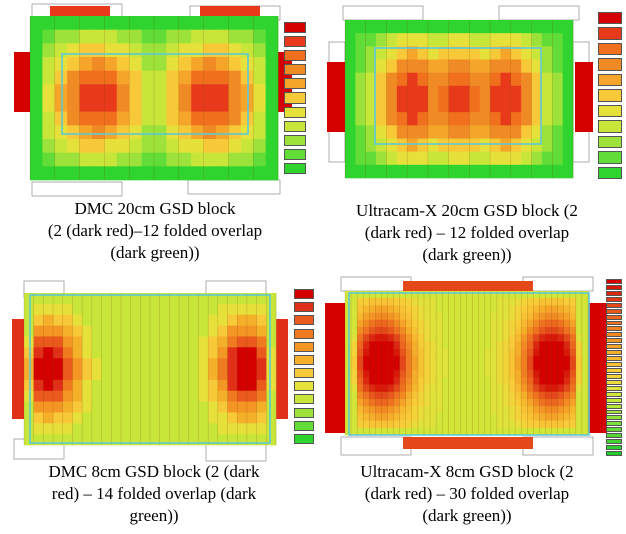 Image resolution: width=626 pixels, height=534 pixels. What do you see at coordinates (467, 210) in the screenshot?
I see `caption-line: Ultracam-X 20cm GSD block (2` at bounding box center [467, 210].